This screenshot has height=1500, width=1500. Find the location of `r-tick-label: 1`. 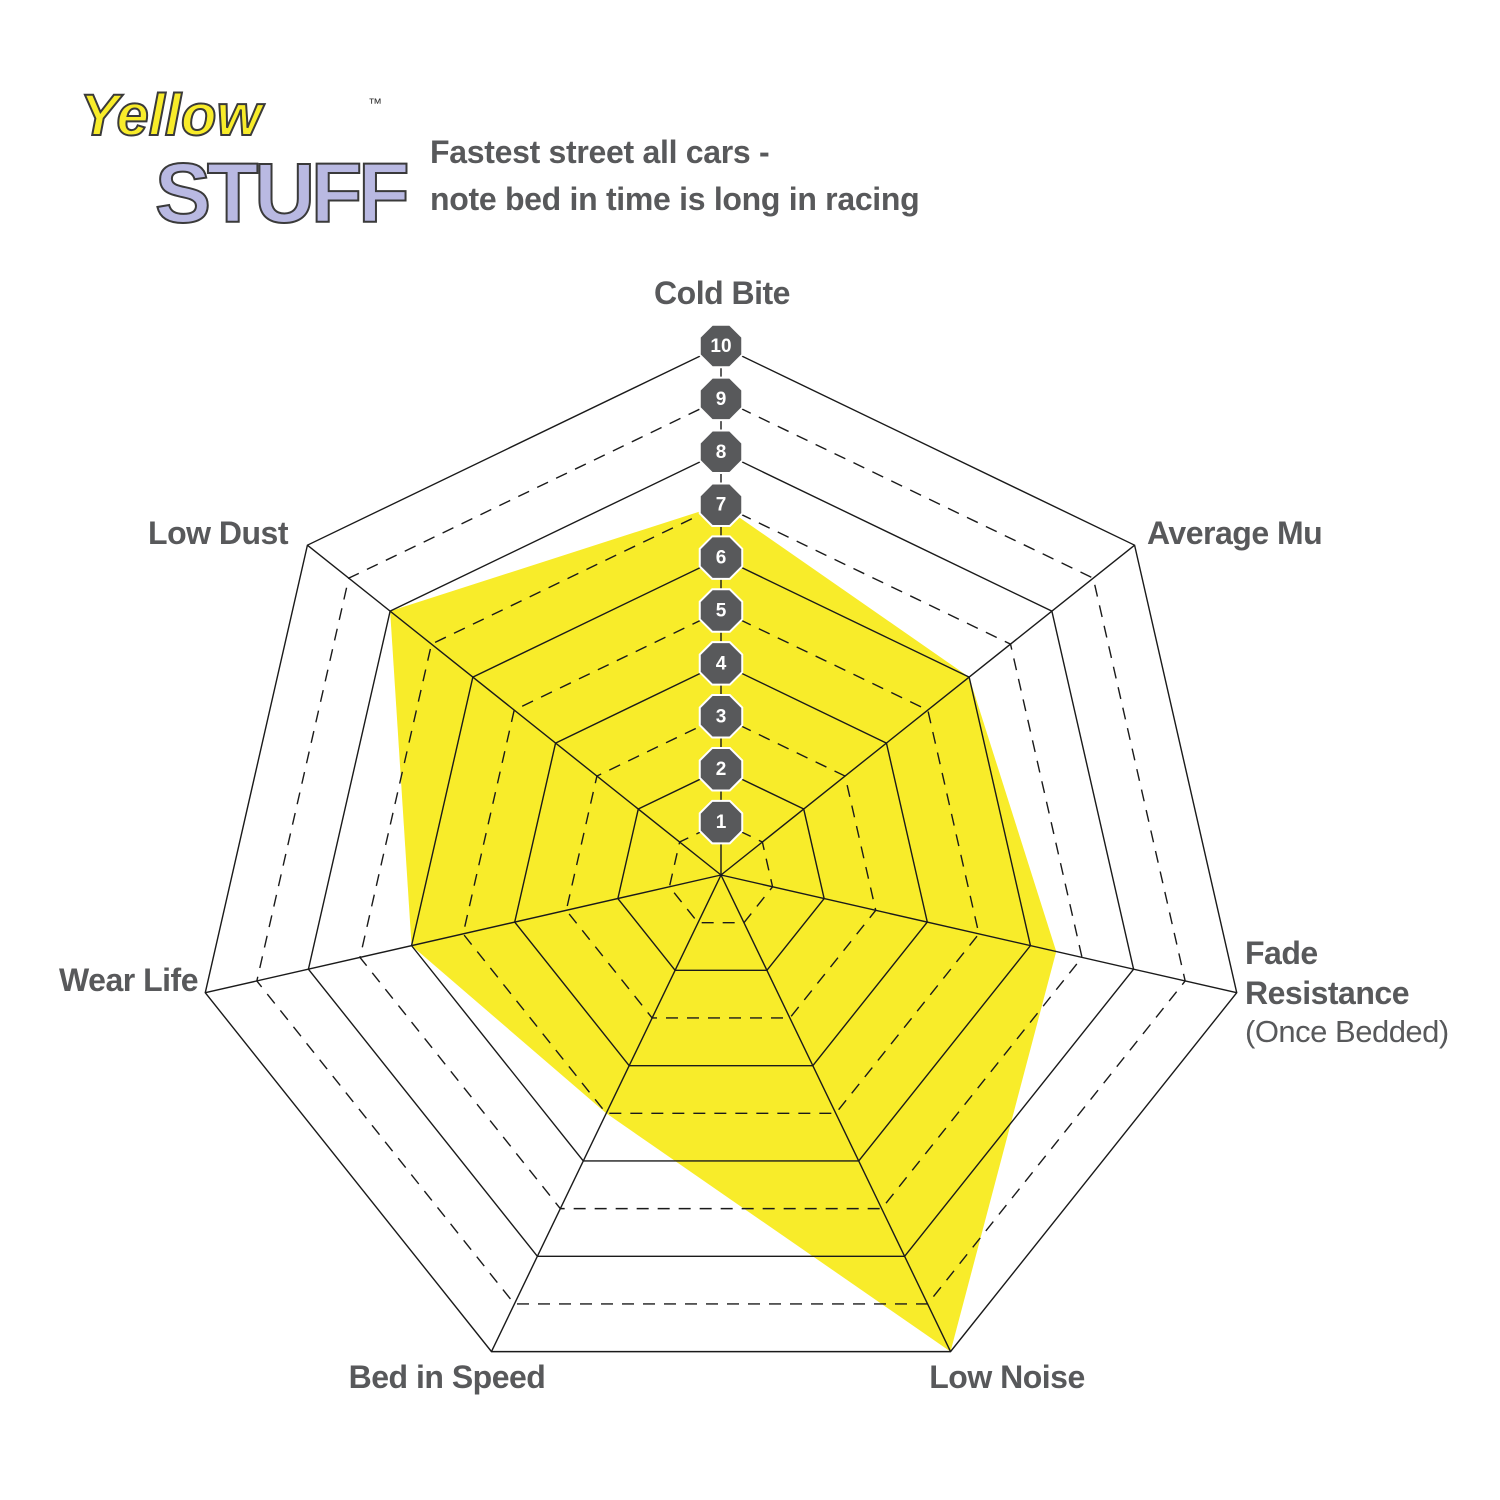

r-tick-label: 1 is located at coordinates (721, 822).